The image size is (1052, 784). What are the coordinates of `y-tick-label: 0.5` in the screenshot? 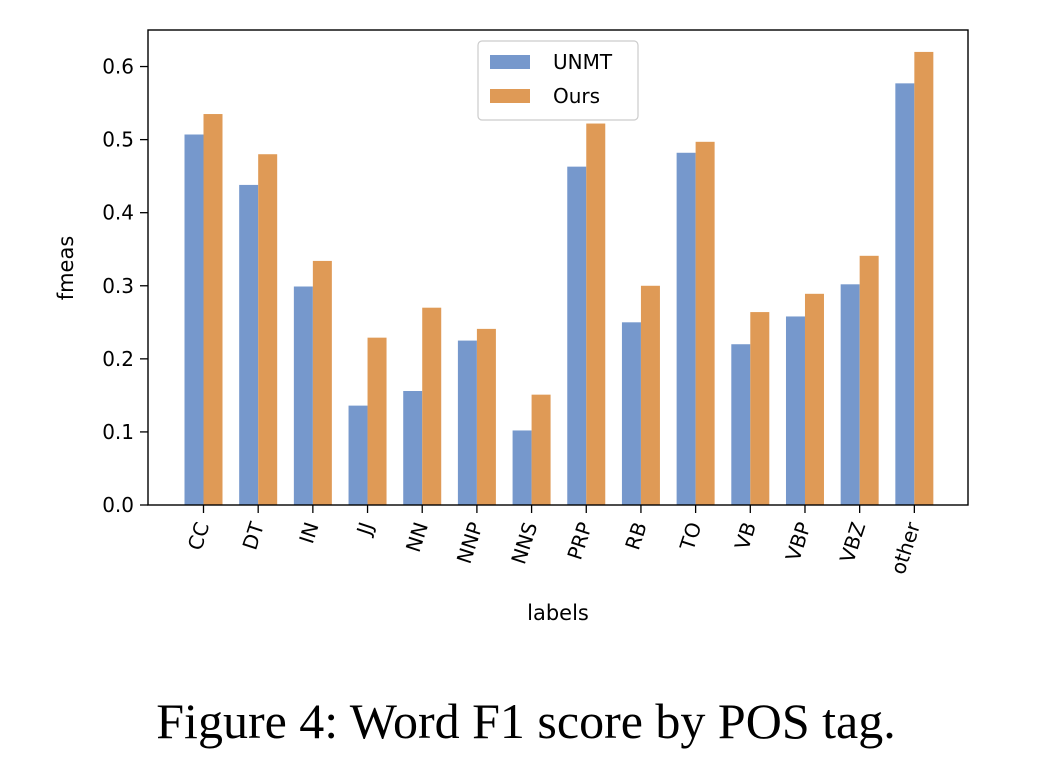 It's located at (118, 140).